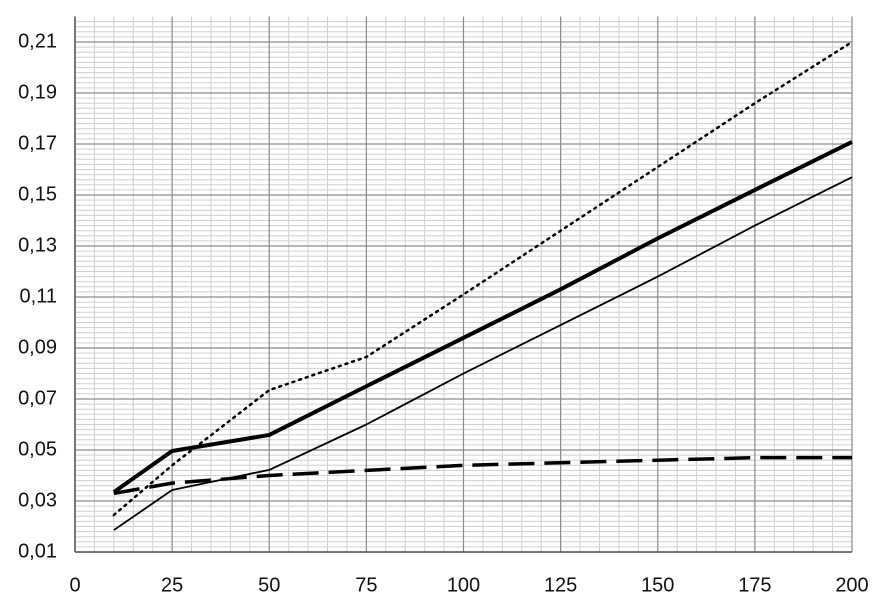  I want to click on y-tick-label: 0,17, so click(37, 143).